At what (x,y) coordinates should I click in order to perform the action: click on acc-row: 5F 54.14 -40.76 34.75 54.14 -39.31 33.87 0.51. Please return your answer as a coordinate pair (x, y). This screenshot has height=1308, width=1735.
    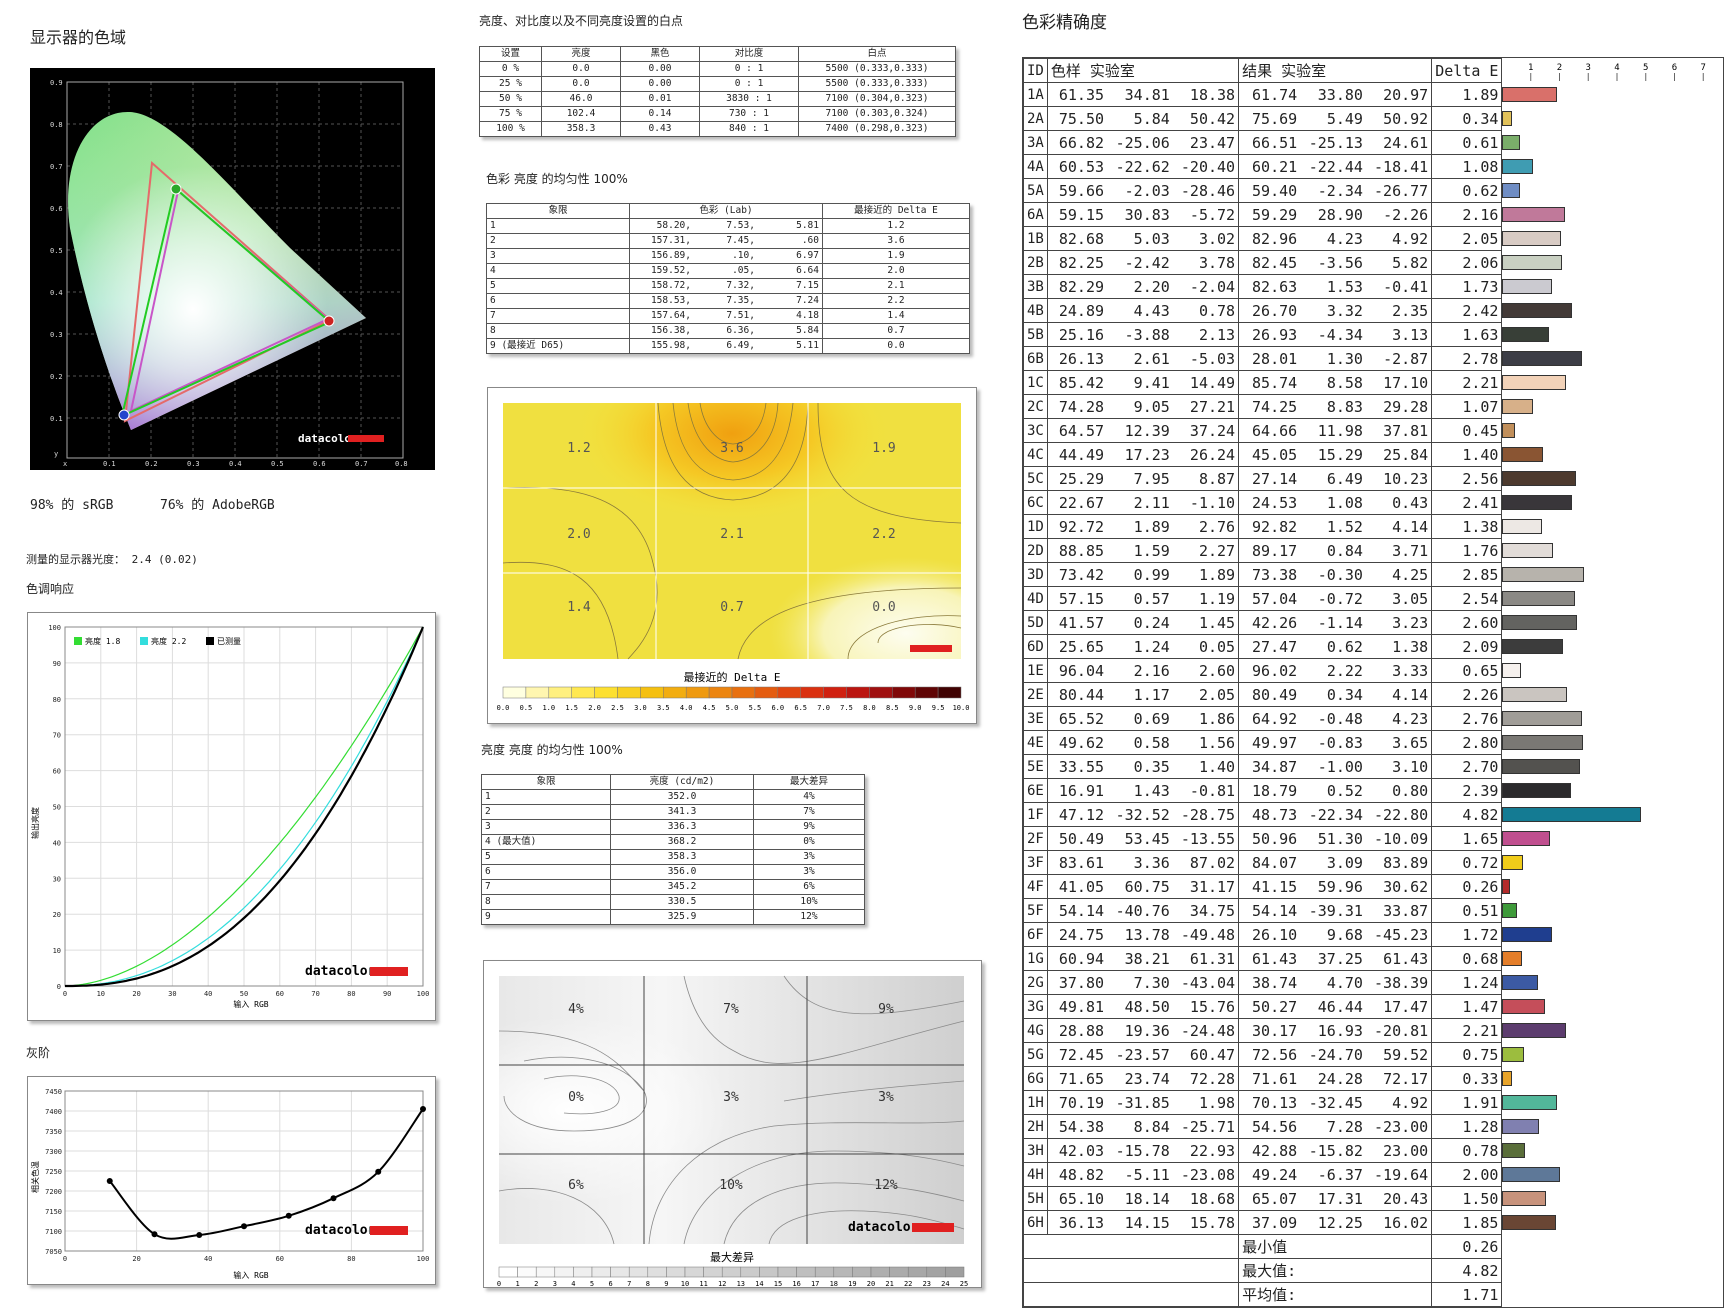
    Looking at the image, I should click on (1373, 910).